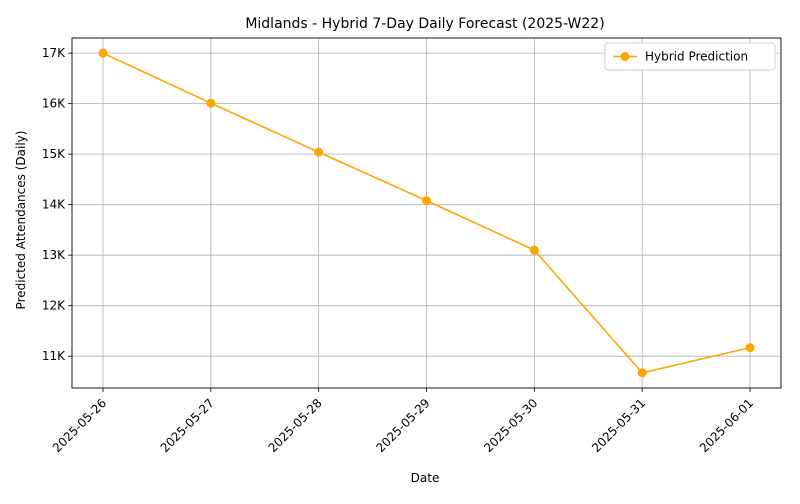 The width and height of the screenshot is (800, 504). Describe the element at coordinates (510, 425) in the screenshot. I see `x-tick-label: 2025-05-30` at that location.